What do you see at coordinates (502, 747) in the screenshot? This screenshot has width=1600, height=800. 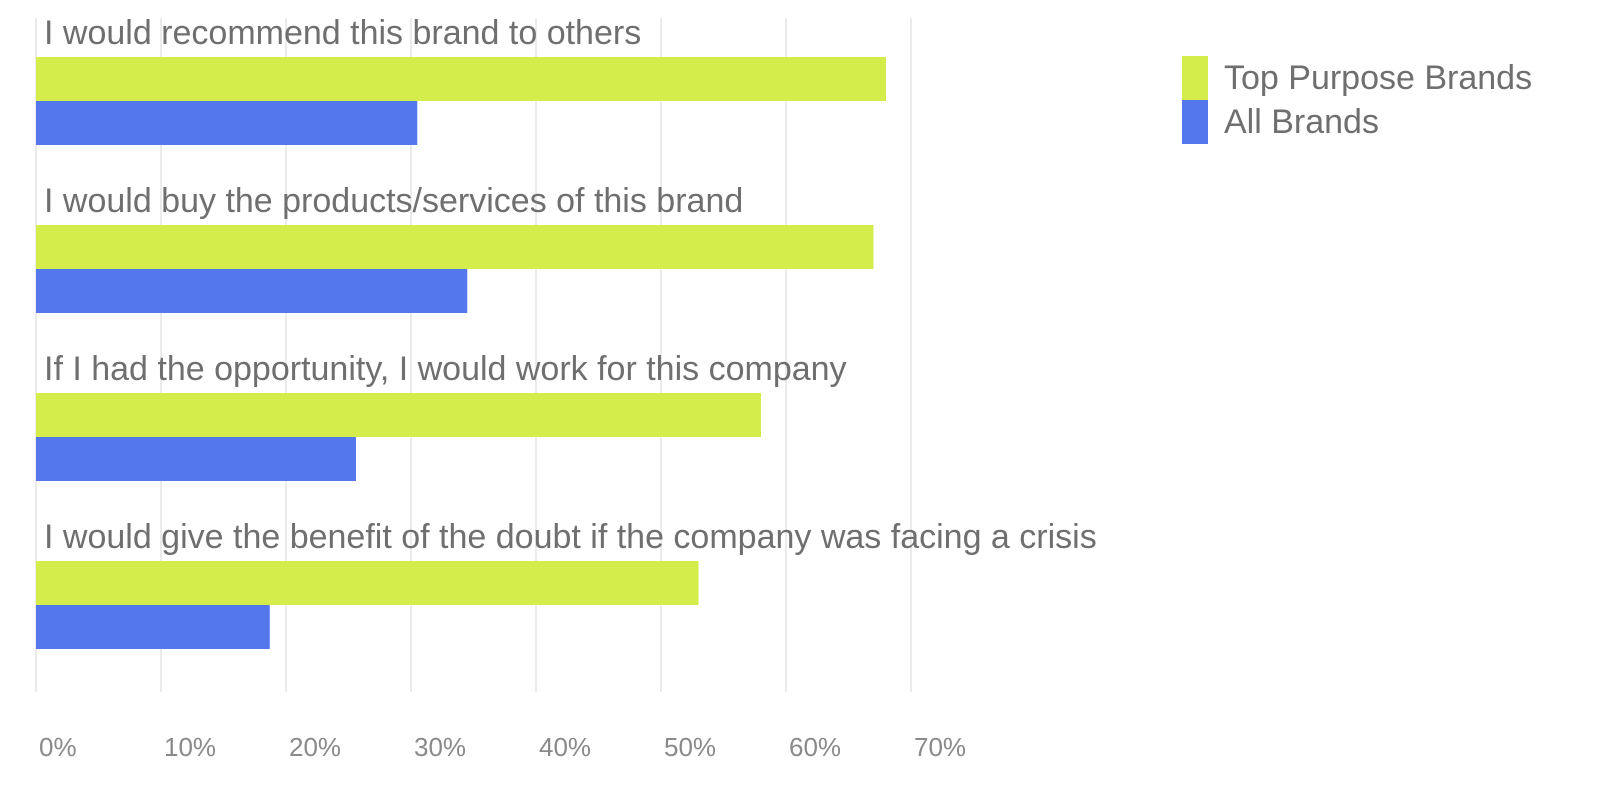 I see `x-axis-ticks: 0% 10% 20% 30% 40% 50% 60% 70%` at bounding box center [502, 747].